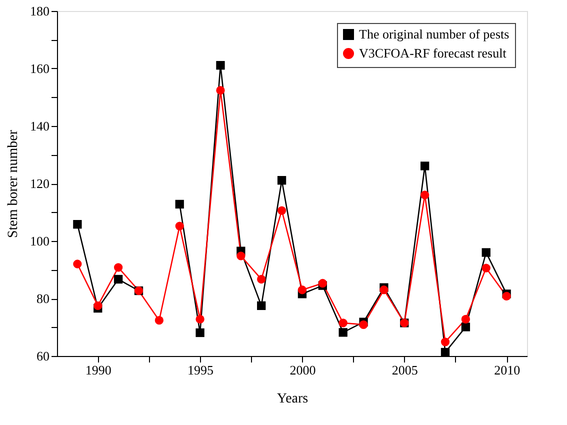 The image size is (567, 425). I want to click on x-tick-label: 2000, so click(303, 370).